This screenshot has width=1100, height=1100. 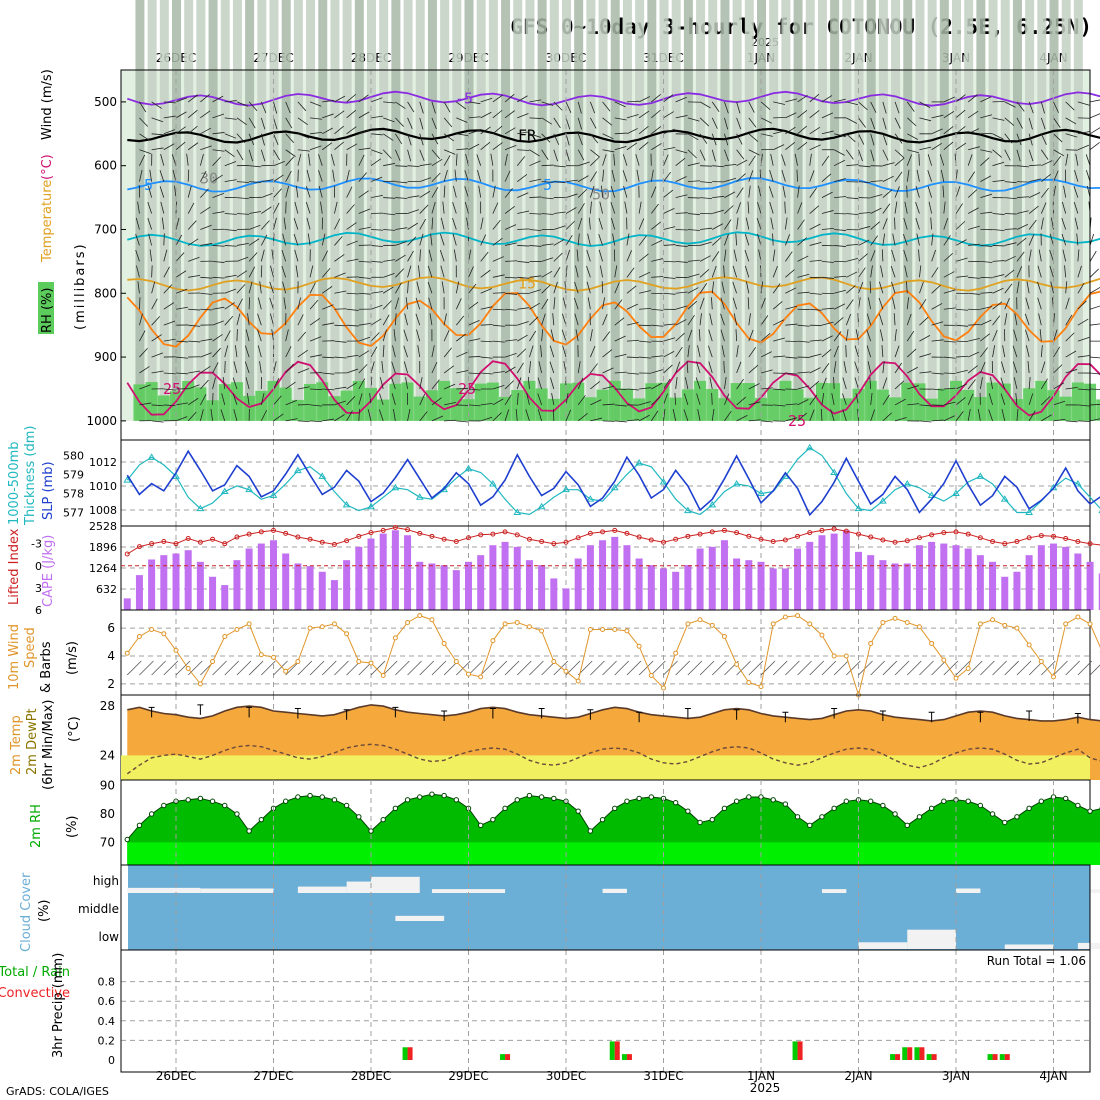 I want to click on temp2m-max-marker, so click(x=736, y=714).